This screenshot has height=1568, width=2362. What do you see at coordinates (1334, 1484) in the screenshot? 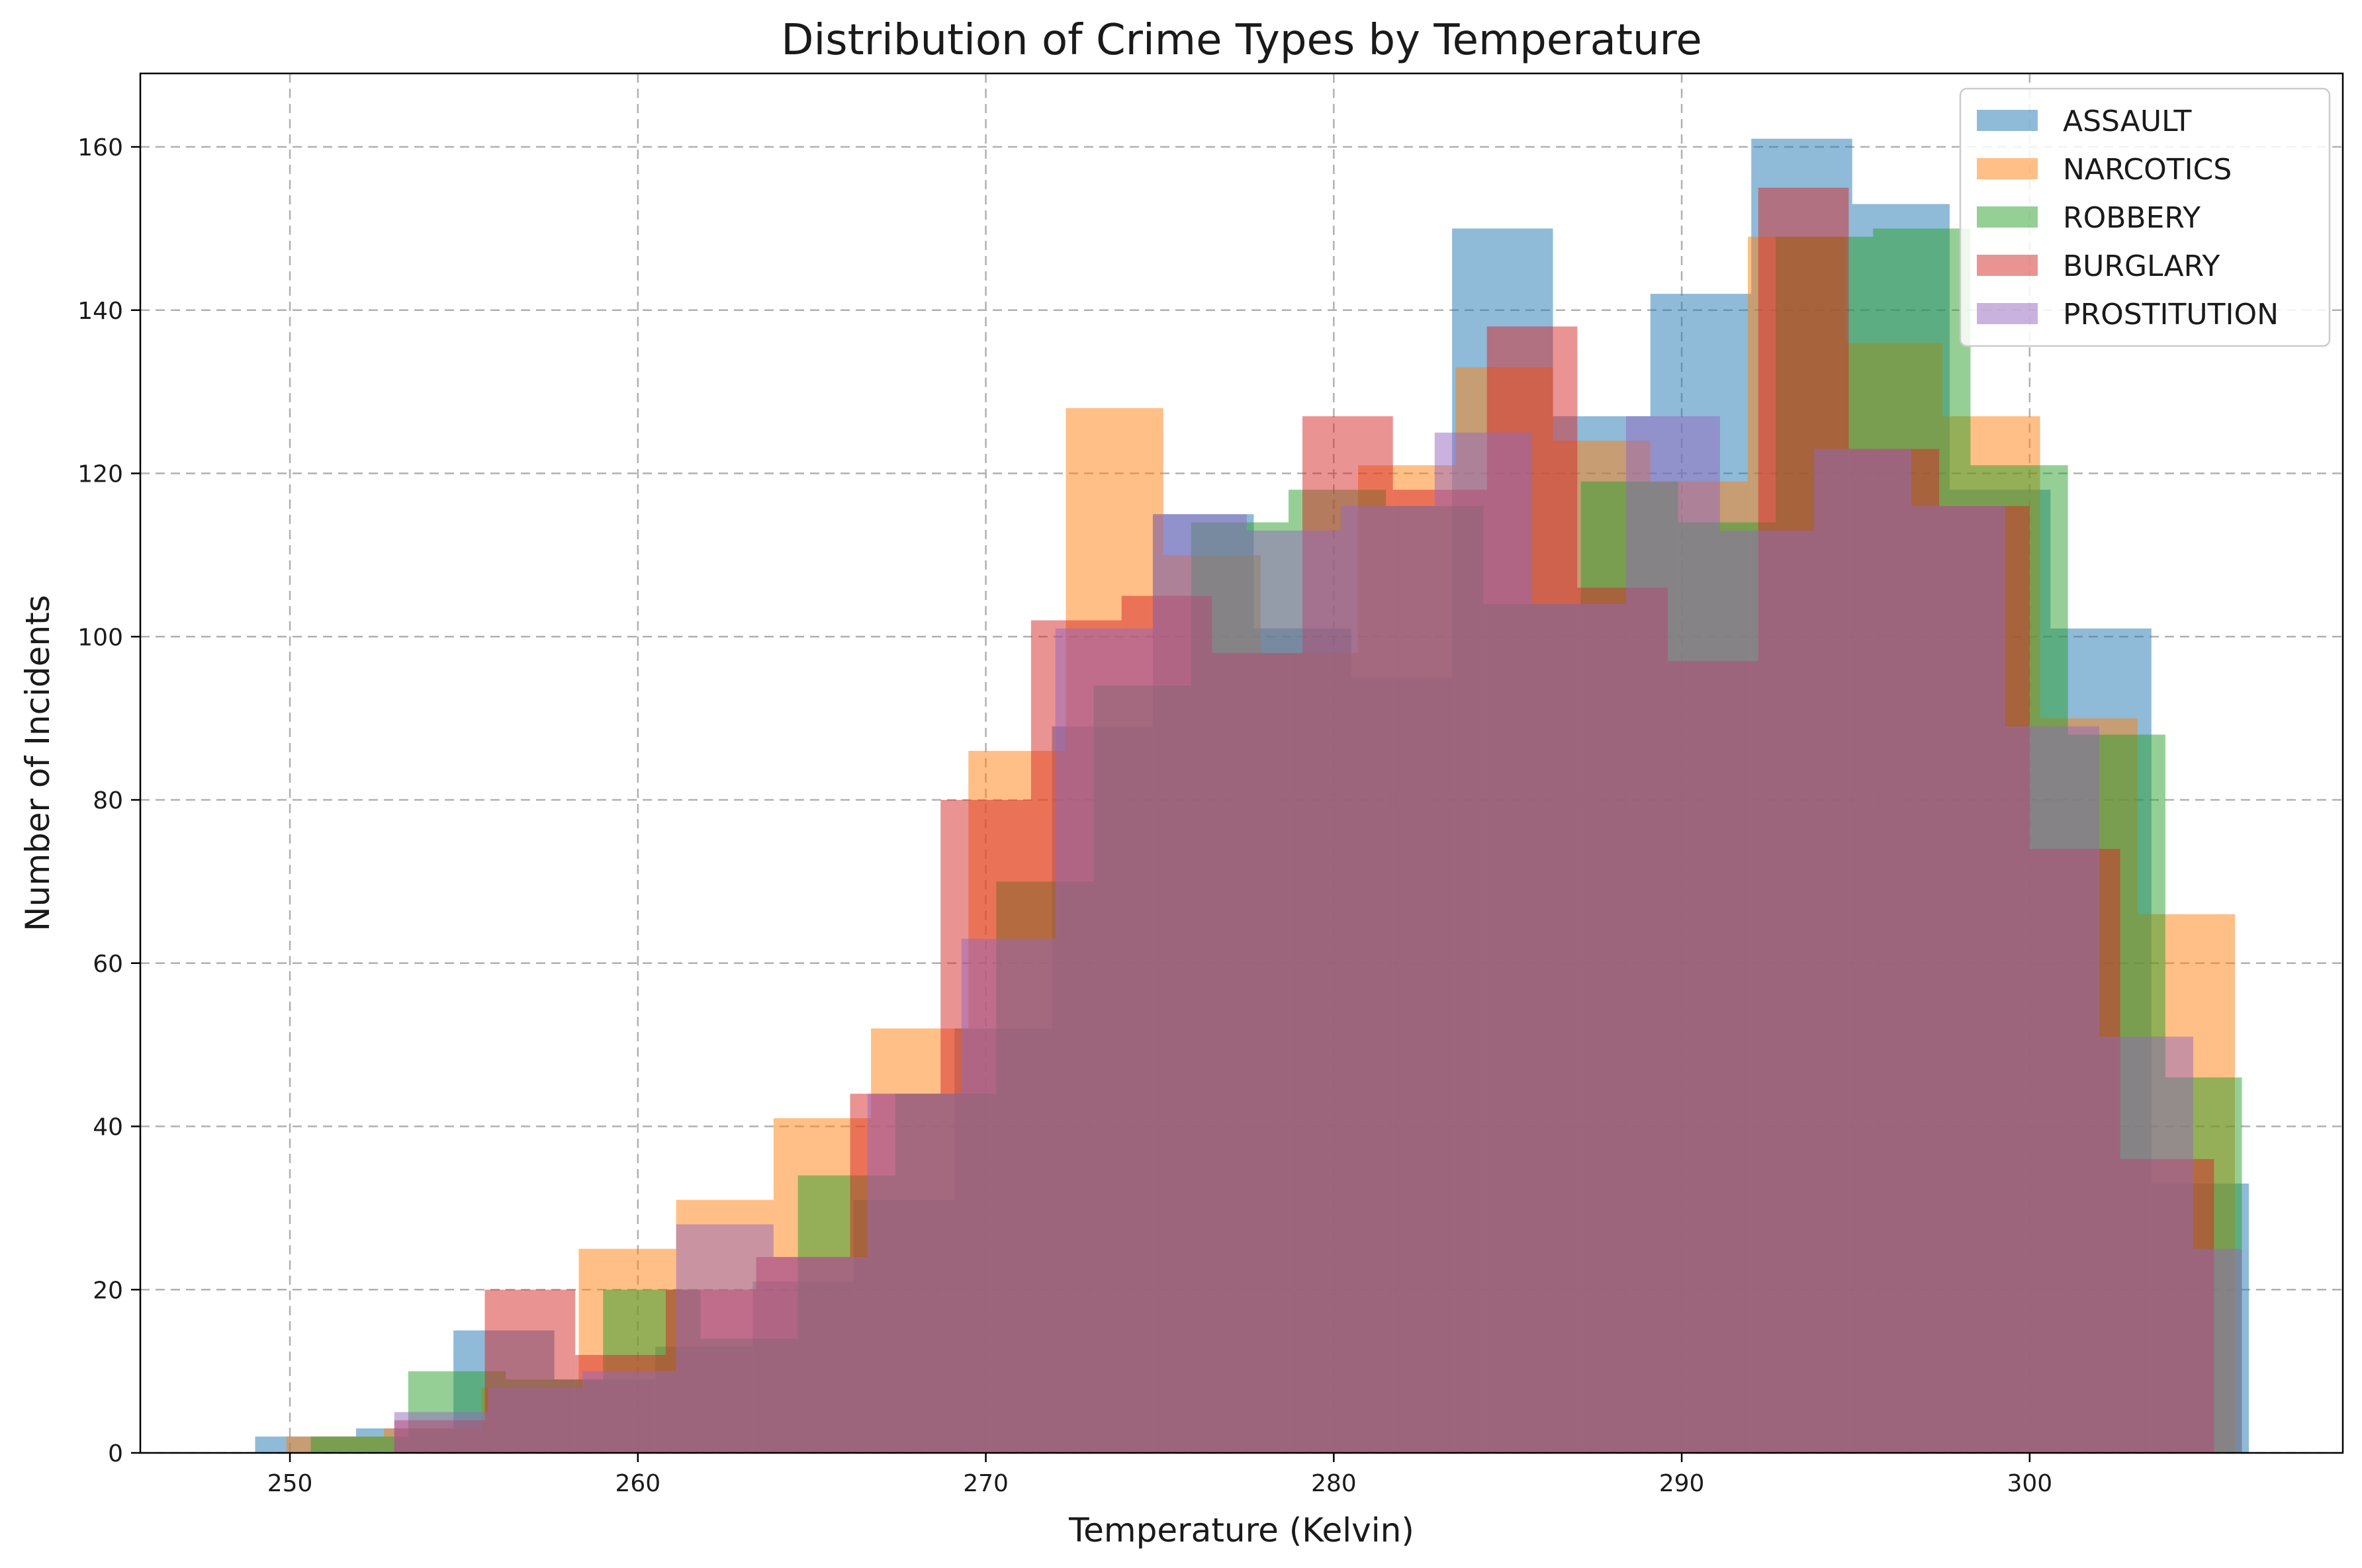
I see `x-tick-label: 280` at bounding box center [1334, 1484].